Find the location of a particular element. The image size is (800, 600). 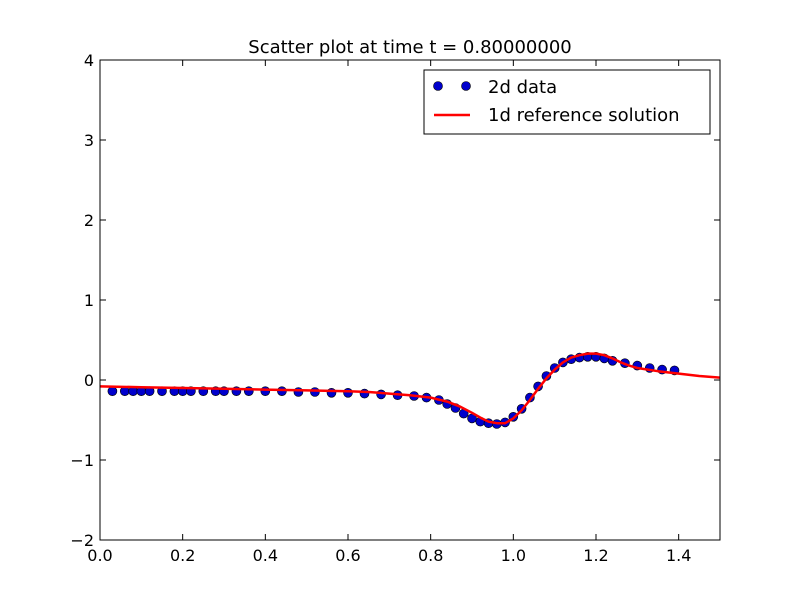

x-tick-label: 0.6 is located at coordinates (347, 555).